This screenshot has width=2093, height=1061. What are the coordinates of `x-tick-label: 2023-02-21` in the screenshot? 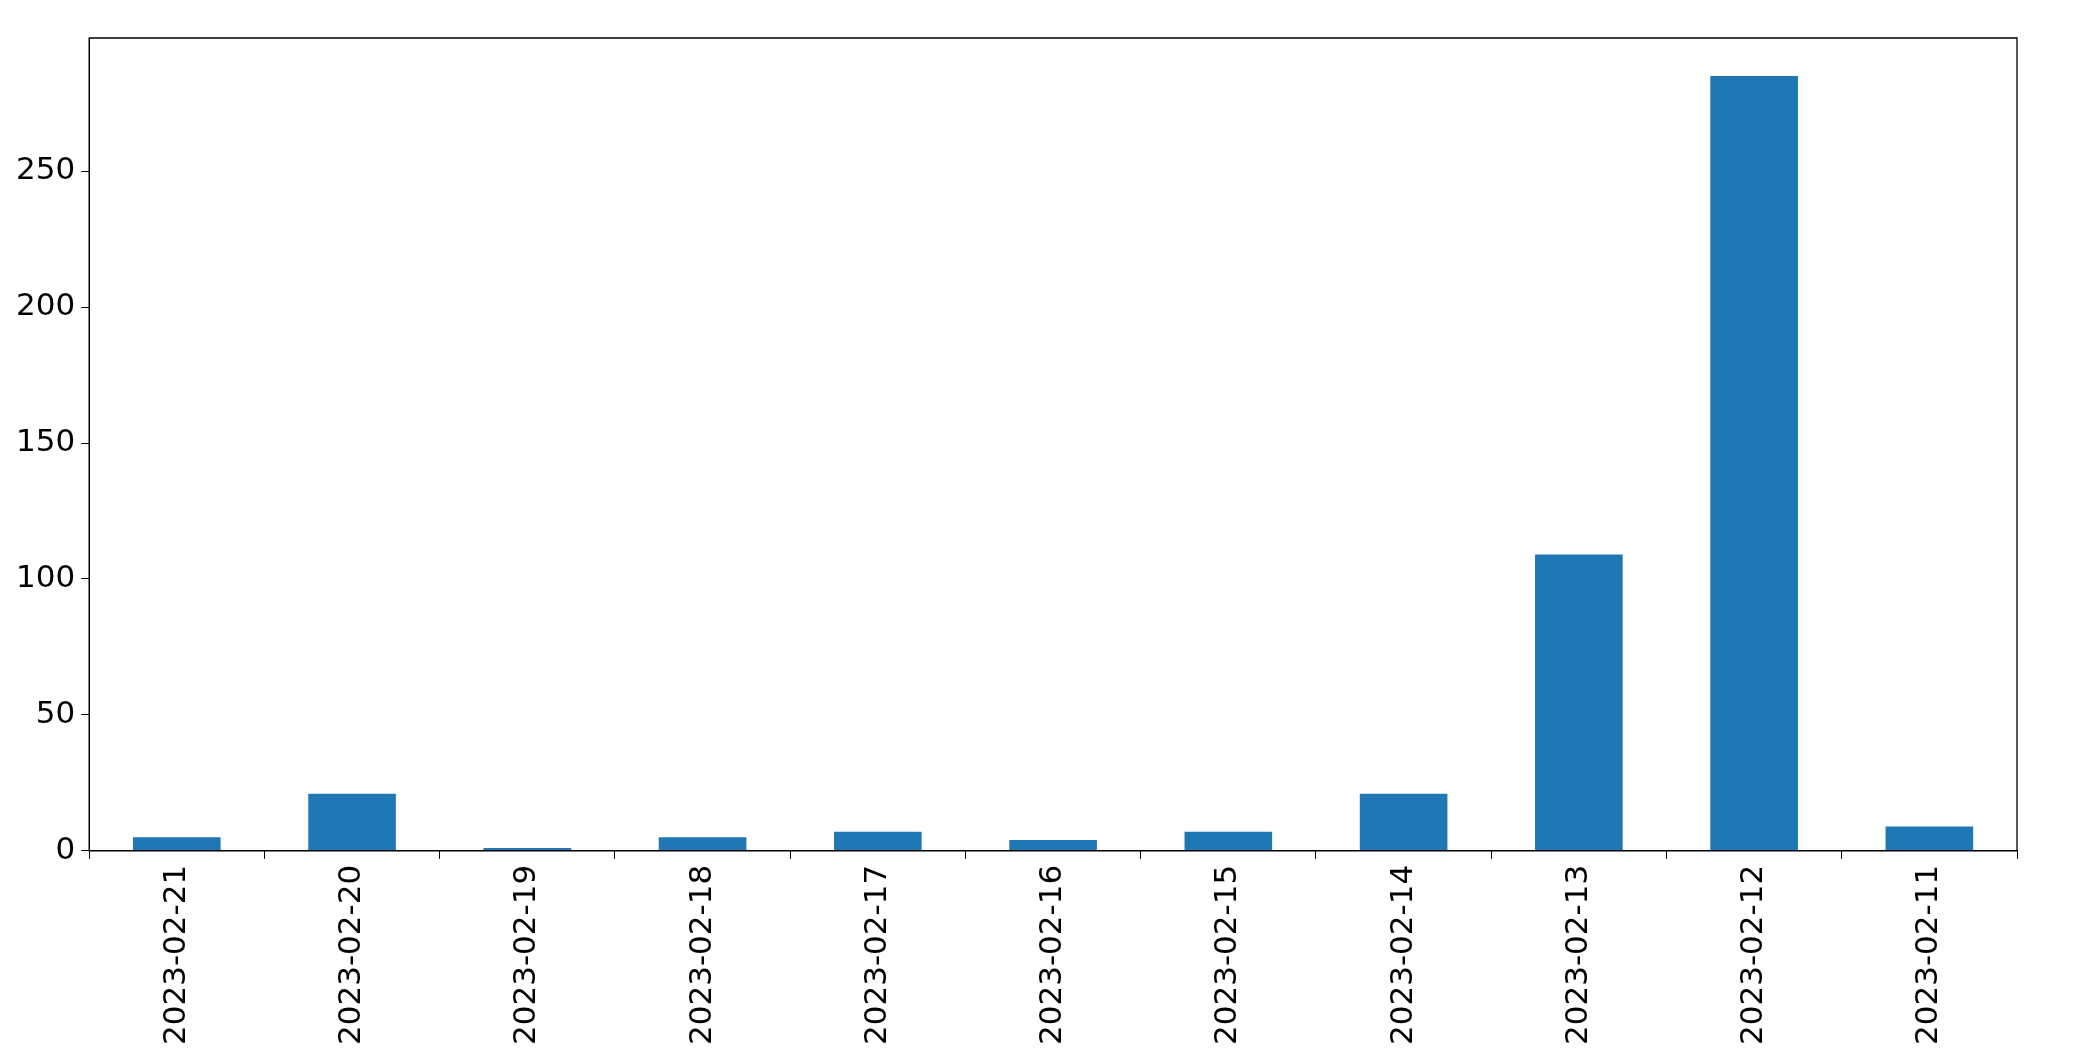 It's located at (173, 955).